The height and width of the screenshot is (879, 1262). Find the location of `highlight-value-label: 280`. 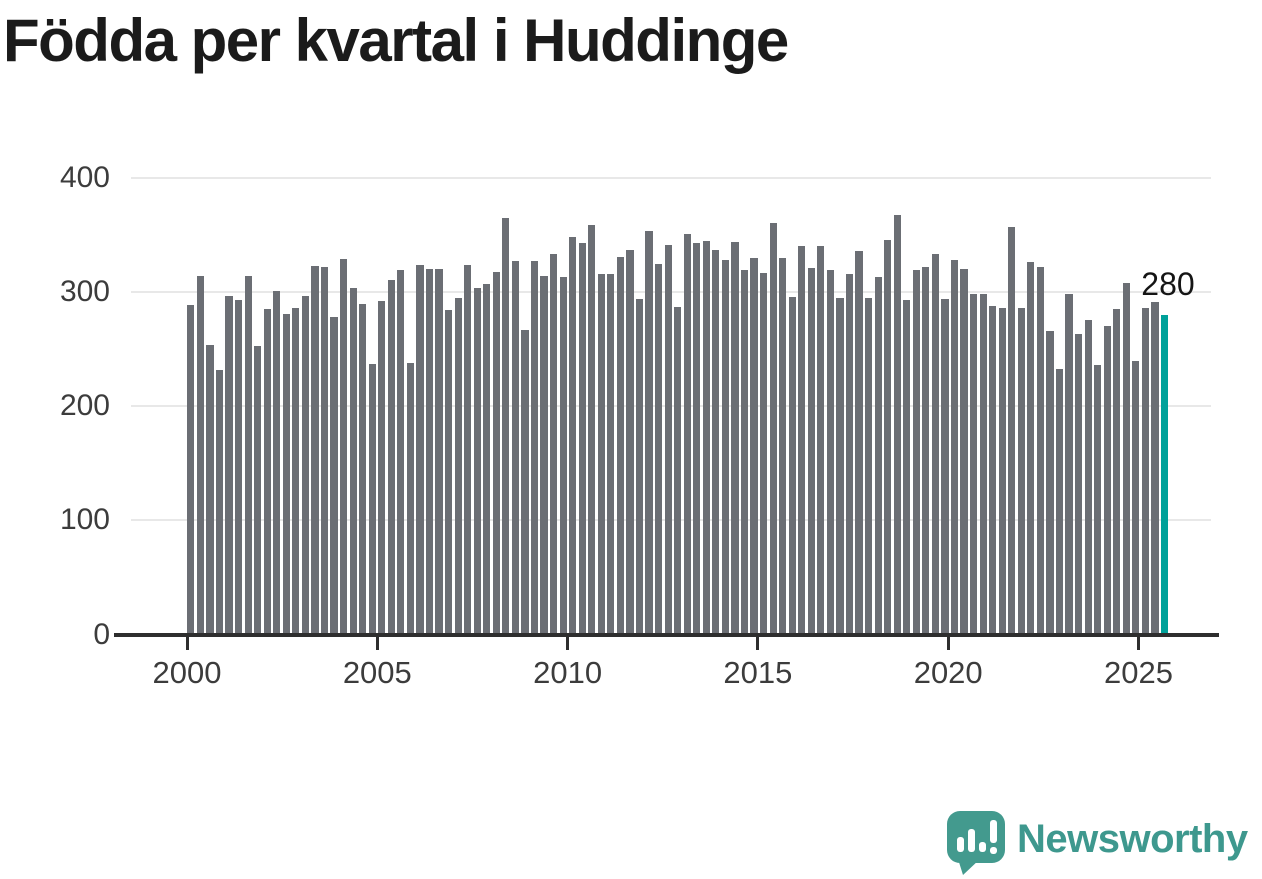

highlight-value-label: 280 is located at coordinates (1168, 284).